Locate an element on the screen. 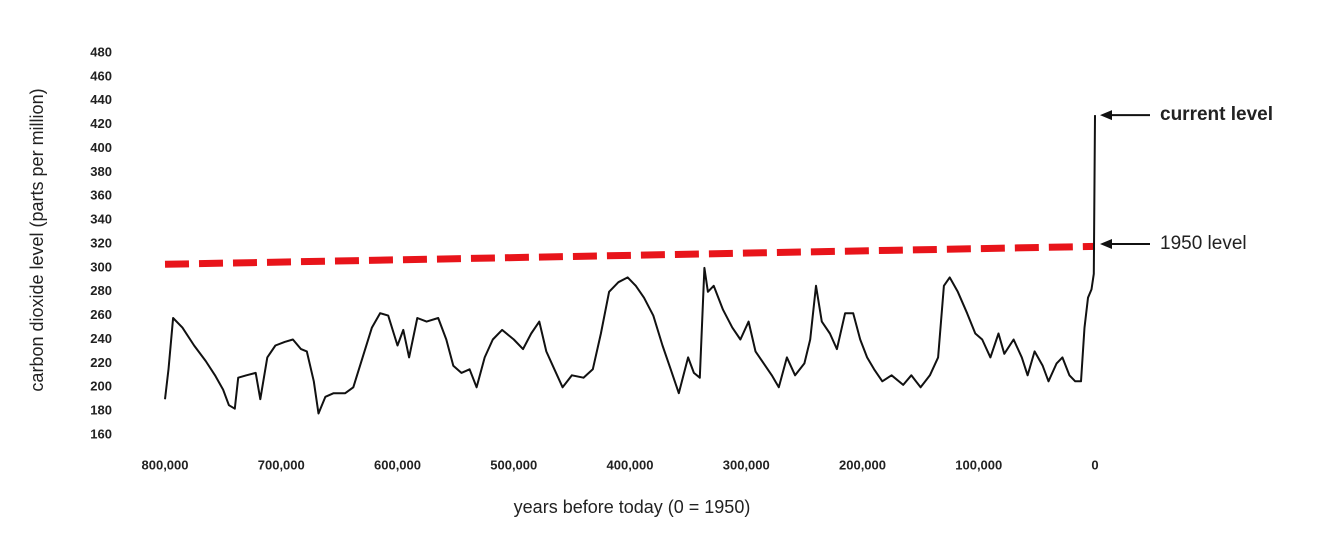  y-tick-label: 380 is located at coordinates (101, 171).